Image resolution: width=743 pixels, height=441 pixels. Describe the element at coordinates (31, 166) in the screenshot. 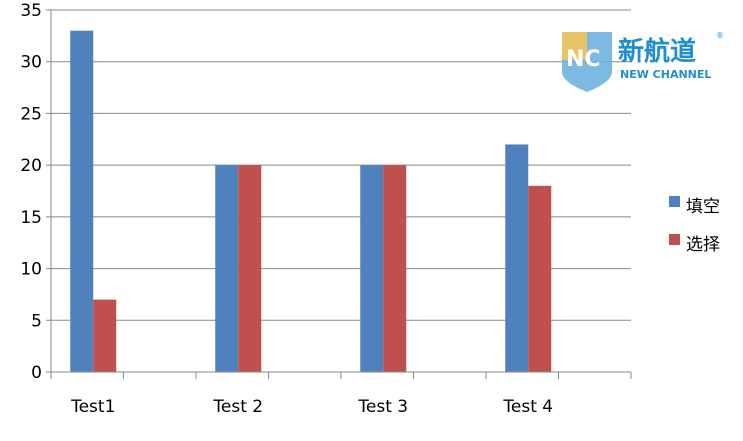

I see `y-tick-label: 20` at that location.